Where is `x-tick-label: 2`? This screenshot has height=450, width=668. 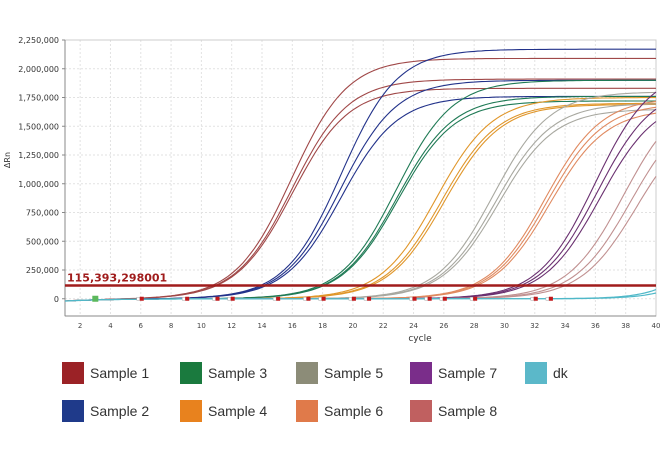
x-tick-label: 2 is located at coordinates (80, 326).